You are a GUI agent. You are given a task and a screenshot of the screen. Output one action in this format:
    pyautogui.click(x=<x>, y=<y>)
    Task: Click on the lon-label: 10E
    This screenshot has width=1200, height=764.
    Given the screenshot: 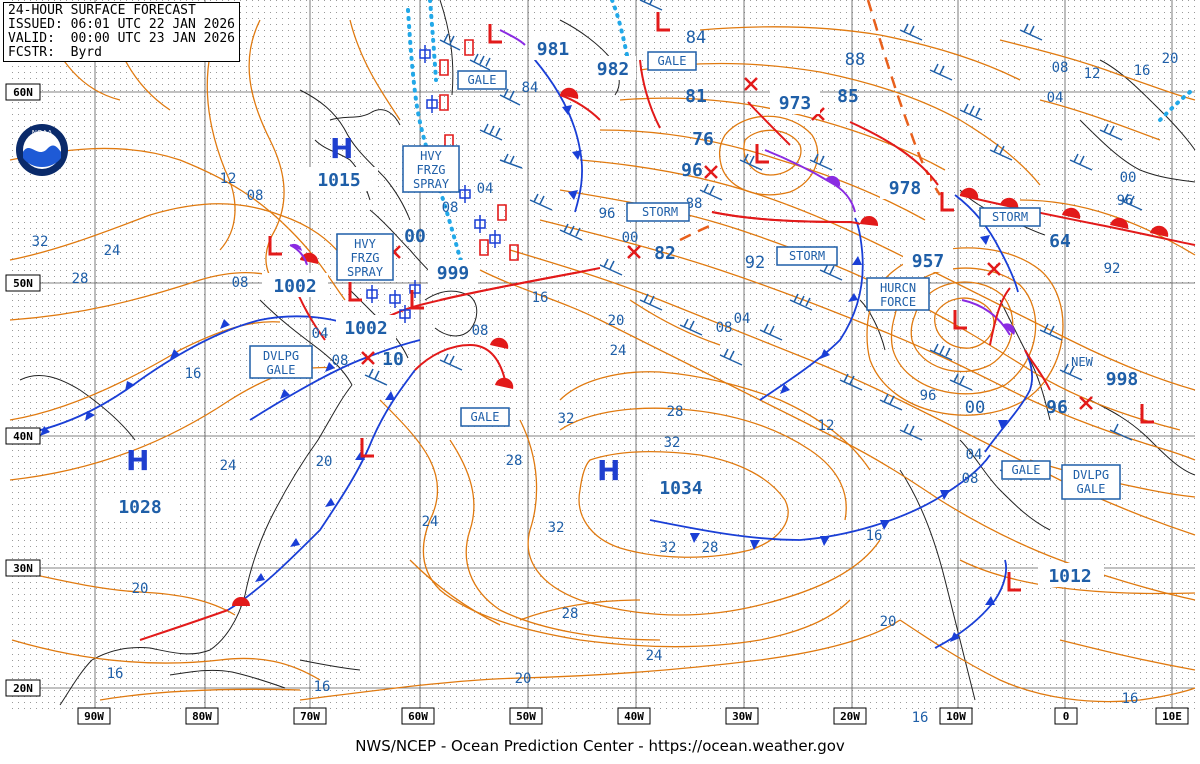 What is the action you would take?
    pyautogui.click(x=1172, y=716)
    